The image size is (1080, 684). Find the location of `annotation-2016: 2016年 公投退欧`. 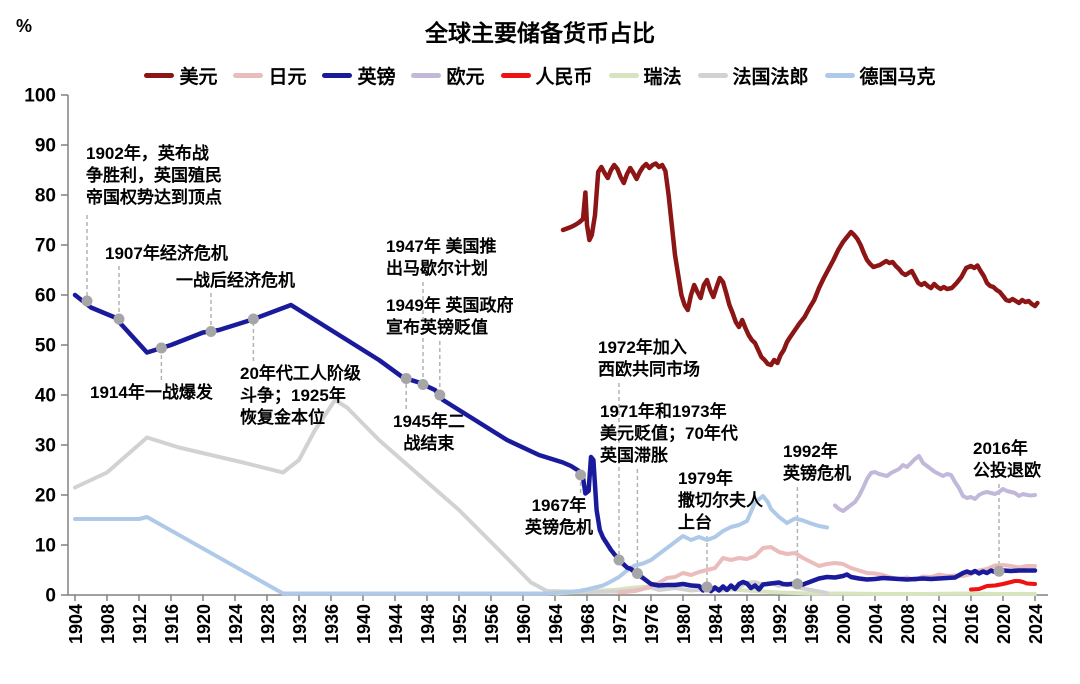

annotation-2016: 2016年 公投退欧 is located at coordinates (1007, 459).